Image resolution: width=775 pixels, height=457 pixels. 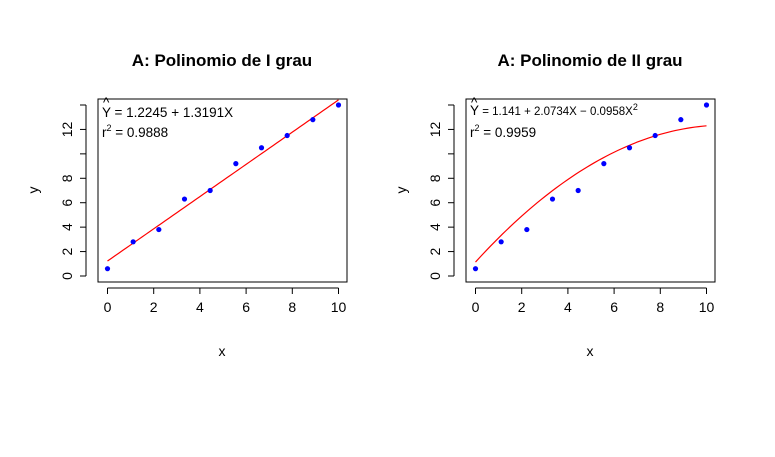 I want to click on equation-rhs: = 1.2245 + 1.3191X, so click(x=172, y=112).